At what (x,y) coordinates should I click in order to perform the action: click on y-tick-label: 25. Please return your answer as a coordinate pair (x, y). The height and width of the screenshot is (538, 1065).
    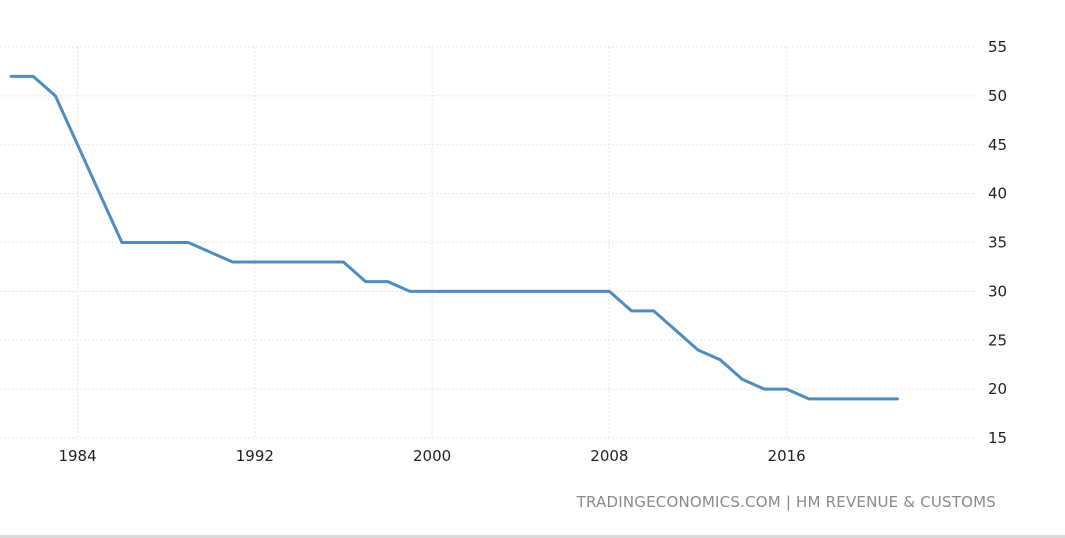
    Looking at the image, I should click on (997, 340).